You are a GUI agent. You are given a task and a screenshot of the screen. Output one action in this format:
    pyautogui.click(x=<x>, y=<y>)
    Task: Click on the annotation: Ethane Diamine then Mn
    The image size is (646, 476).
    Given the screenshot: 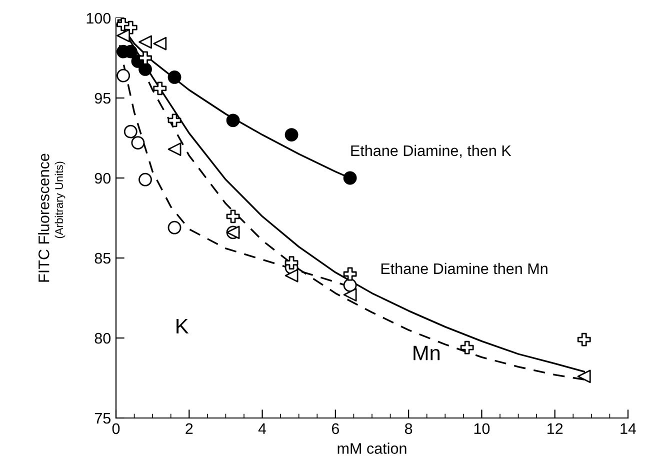 What is the action you would take?
    pyautogui.click(x=464, y=268)
    